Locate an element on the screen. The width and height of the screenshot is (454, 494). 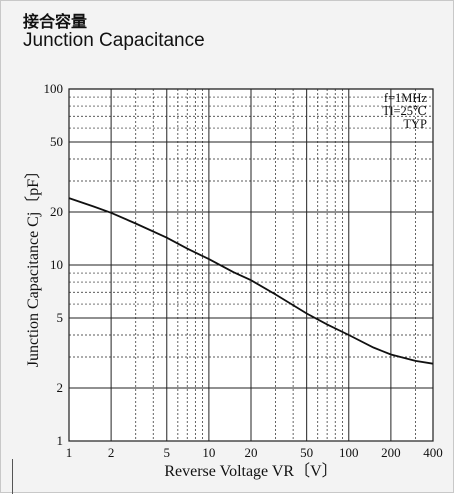
y-tick-label: 10 is located at coordinates (56, 264).